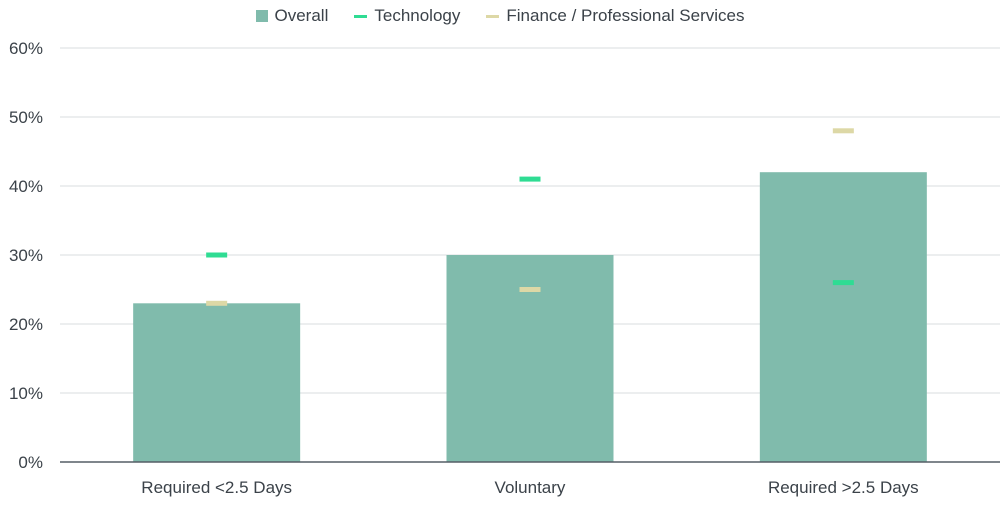  I want to click on x-tick-label: Required <2.5 Days, so click(216, 487).